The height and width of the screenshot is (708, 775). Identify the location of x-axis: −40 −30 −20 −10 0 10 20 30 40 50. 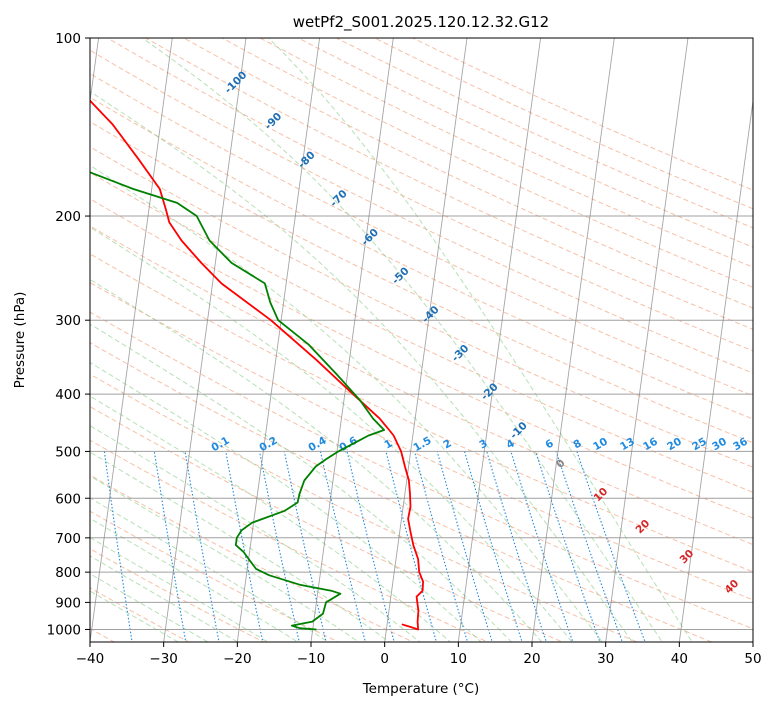
(419, 654).